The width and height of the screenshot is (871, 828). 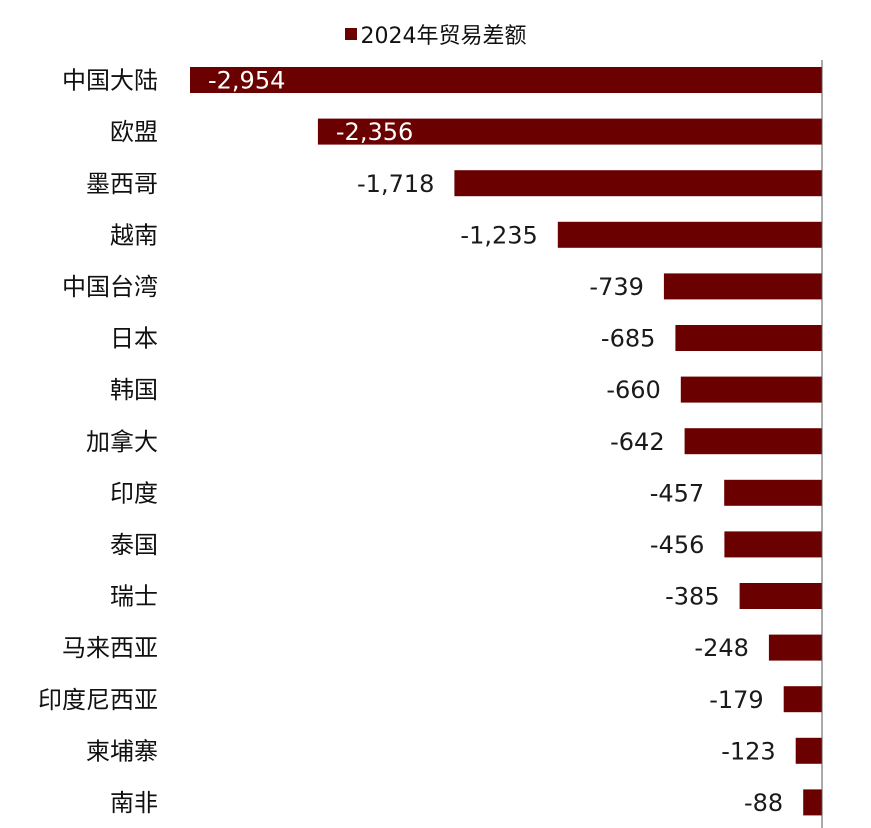 What do you see at coordinates (134, 235) in the screenshot?
I see `category-label-3: 越南` at bounding box center [134, 235].